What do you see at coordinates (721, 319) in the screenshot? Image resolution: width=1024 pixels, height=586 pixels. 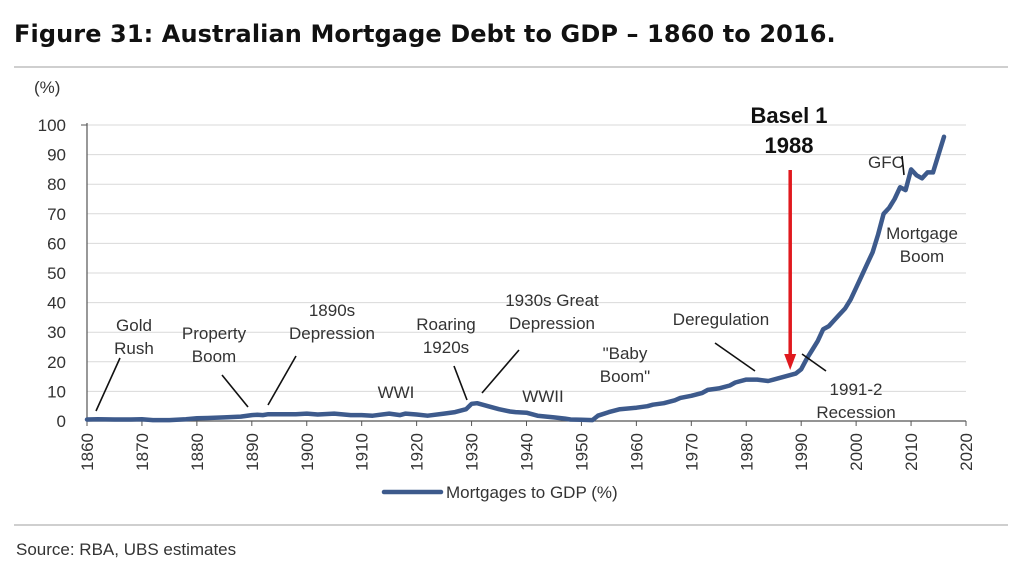 I see `annotation-deregulation-line-0: Deregulation` at bounding box center [721, 319].